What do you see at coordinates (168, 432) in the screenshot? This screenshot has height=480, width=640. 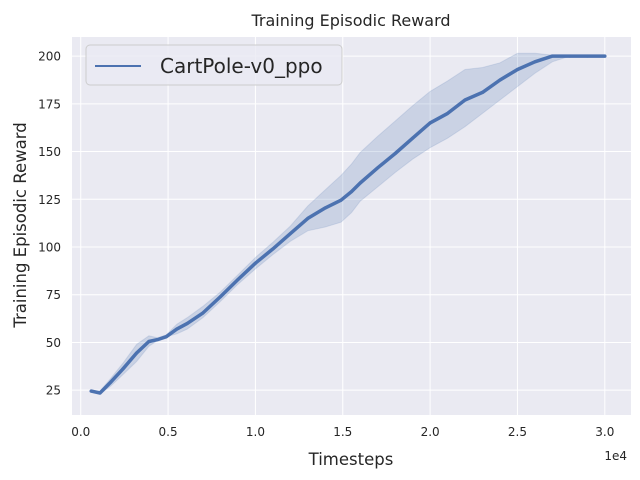 I see `x-tick-label: 0.5` at bounding box center [168, 432].